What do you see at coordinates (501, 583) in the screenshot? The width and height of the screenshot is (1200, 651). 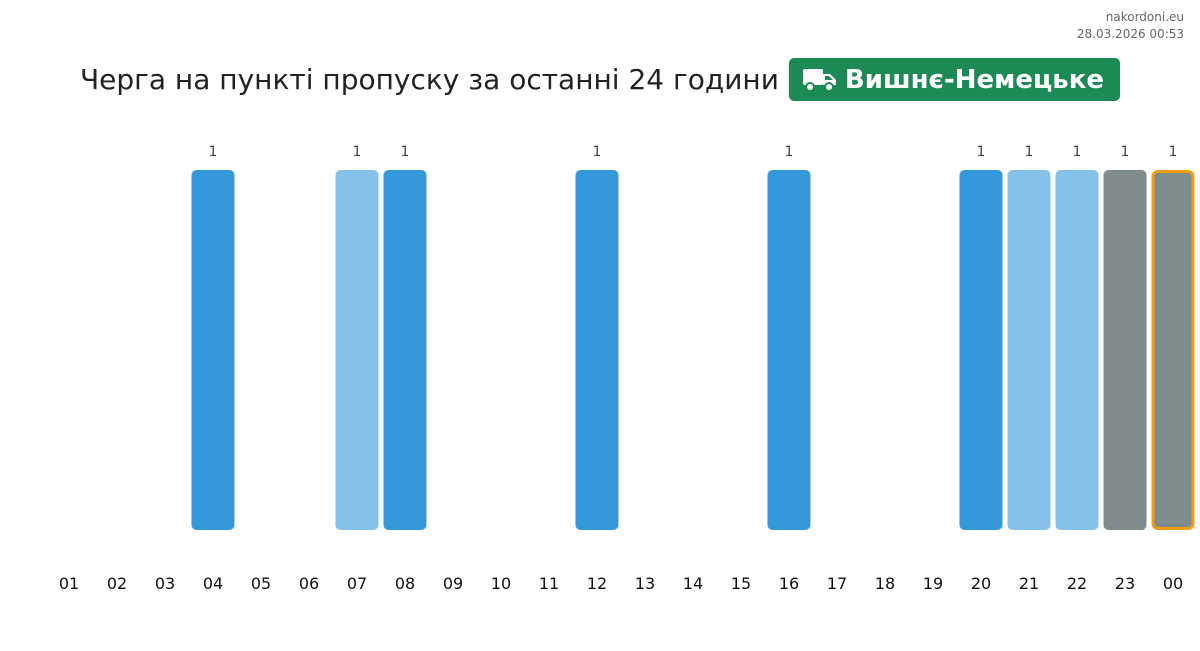 I see `x-tick-label: 10` at bounding box center [501, 583].